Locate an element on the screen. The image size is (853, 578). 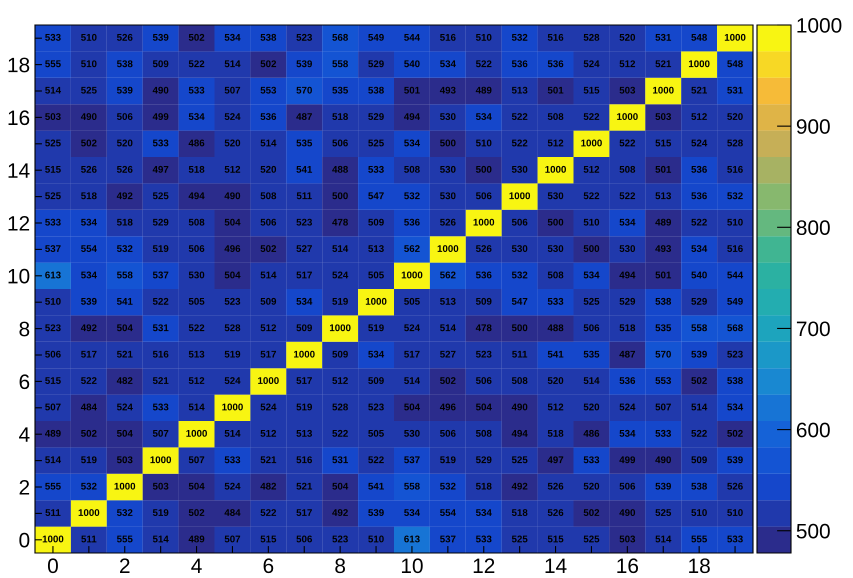
data-label: 505 is located at coordinates (196, 301).